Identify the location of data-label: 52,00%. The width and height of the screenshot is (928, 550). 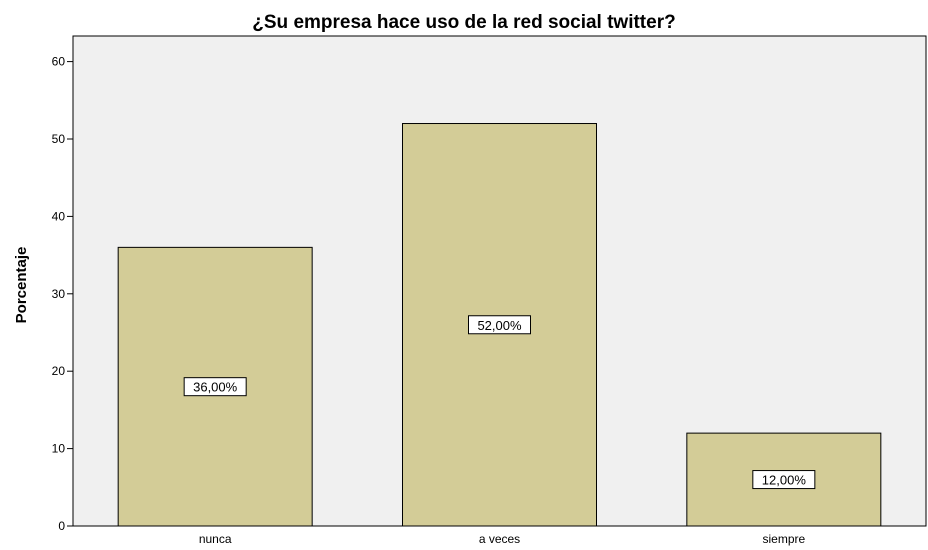
(499, 325).